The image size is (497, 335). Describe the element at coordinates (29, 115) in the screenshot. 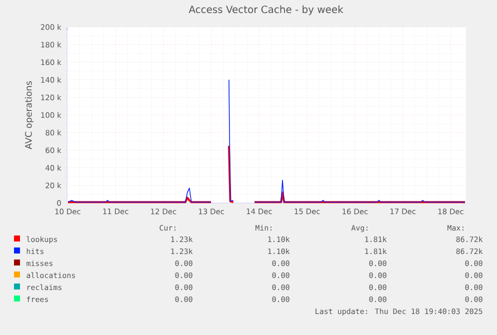

I see `y-axis-title: AVC operations` at that location.